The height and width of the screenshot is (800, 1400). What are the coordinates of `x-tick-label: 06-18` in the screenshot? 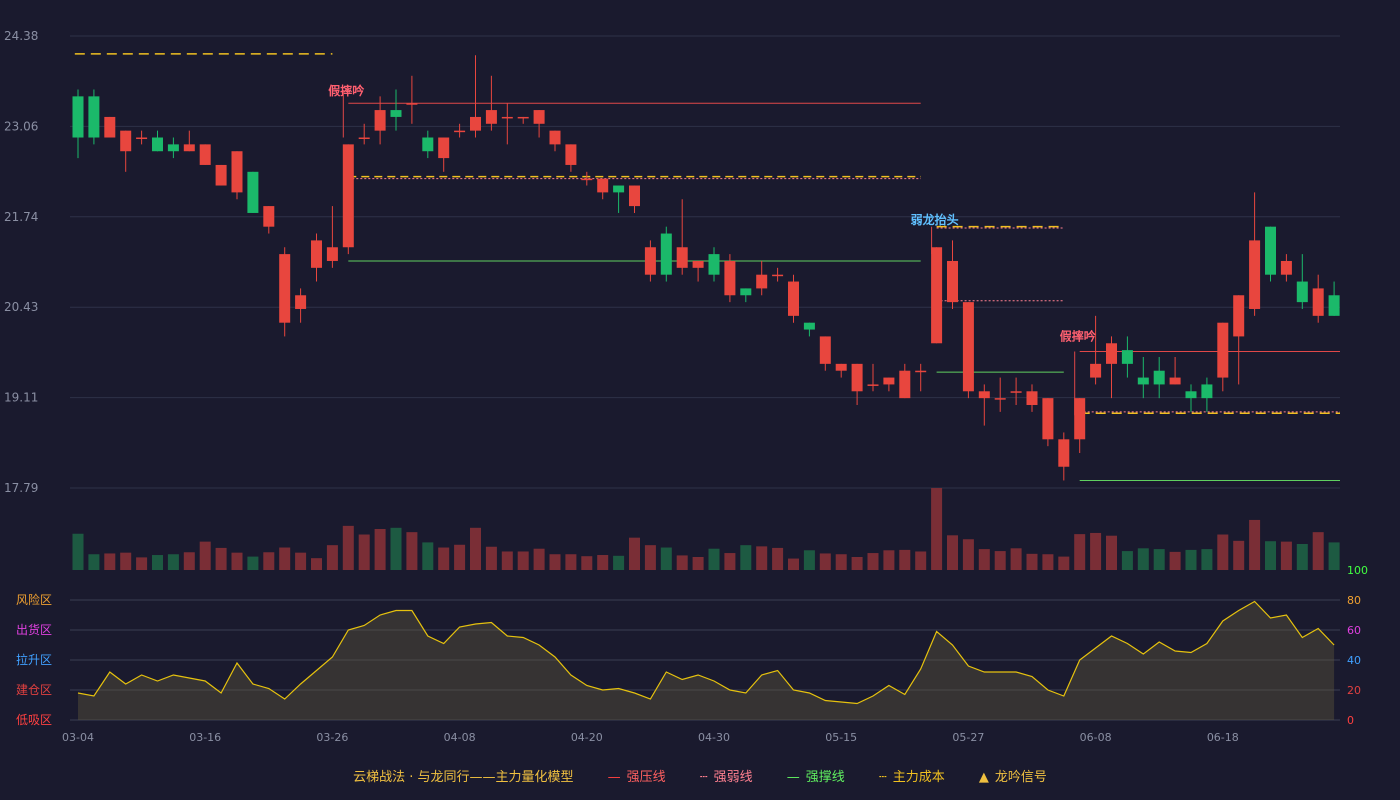 It's located at (1223, 737).